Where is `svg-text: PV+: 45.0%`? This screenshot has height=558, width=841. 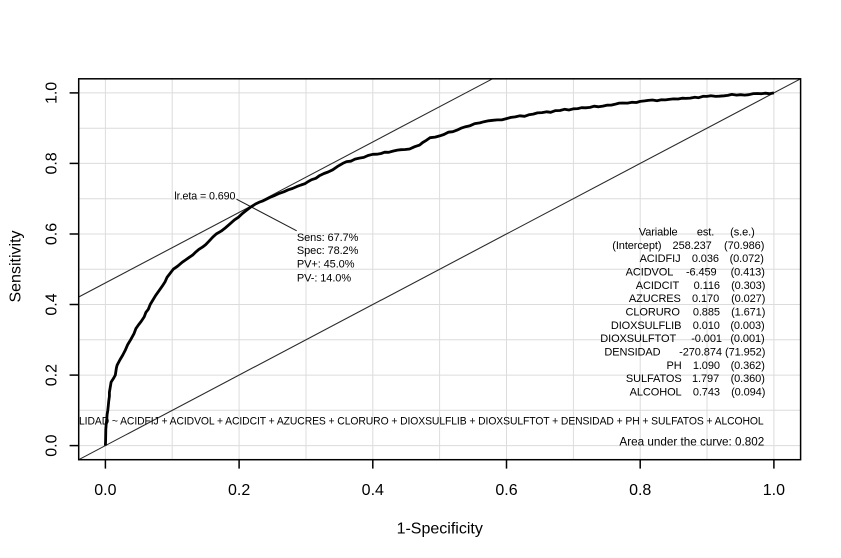
svg-text: PV+: 45.0% is located at coordinates (326, 264).